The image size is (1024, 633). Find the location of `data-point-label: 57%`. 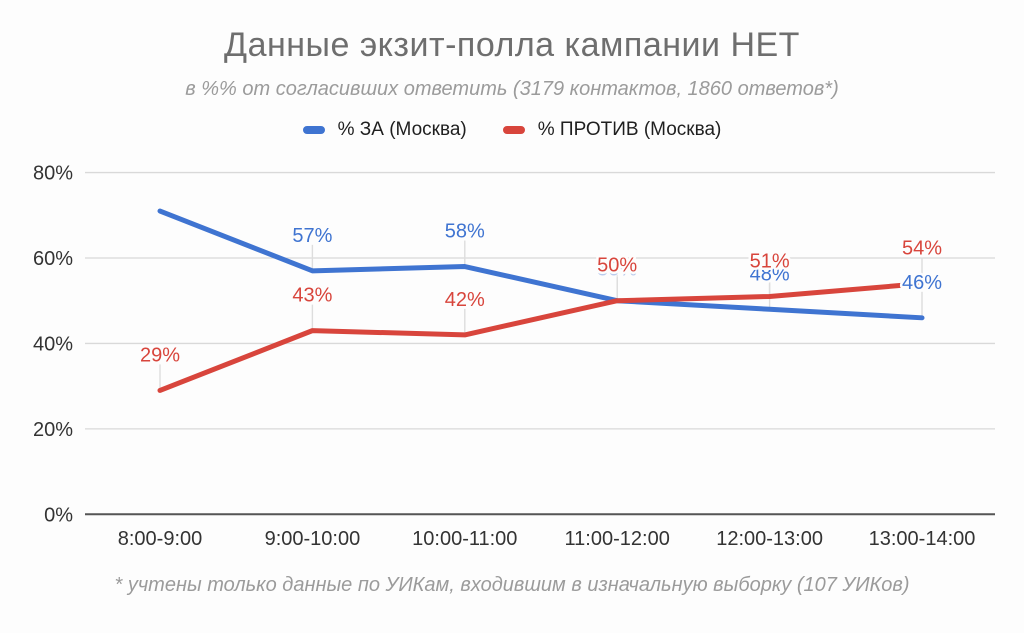

data-point-label: 57% is located at coordinates (312, 236).